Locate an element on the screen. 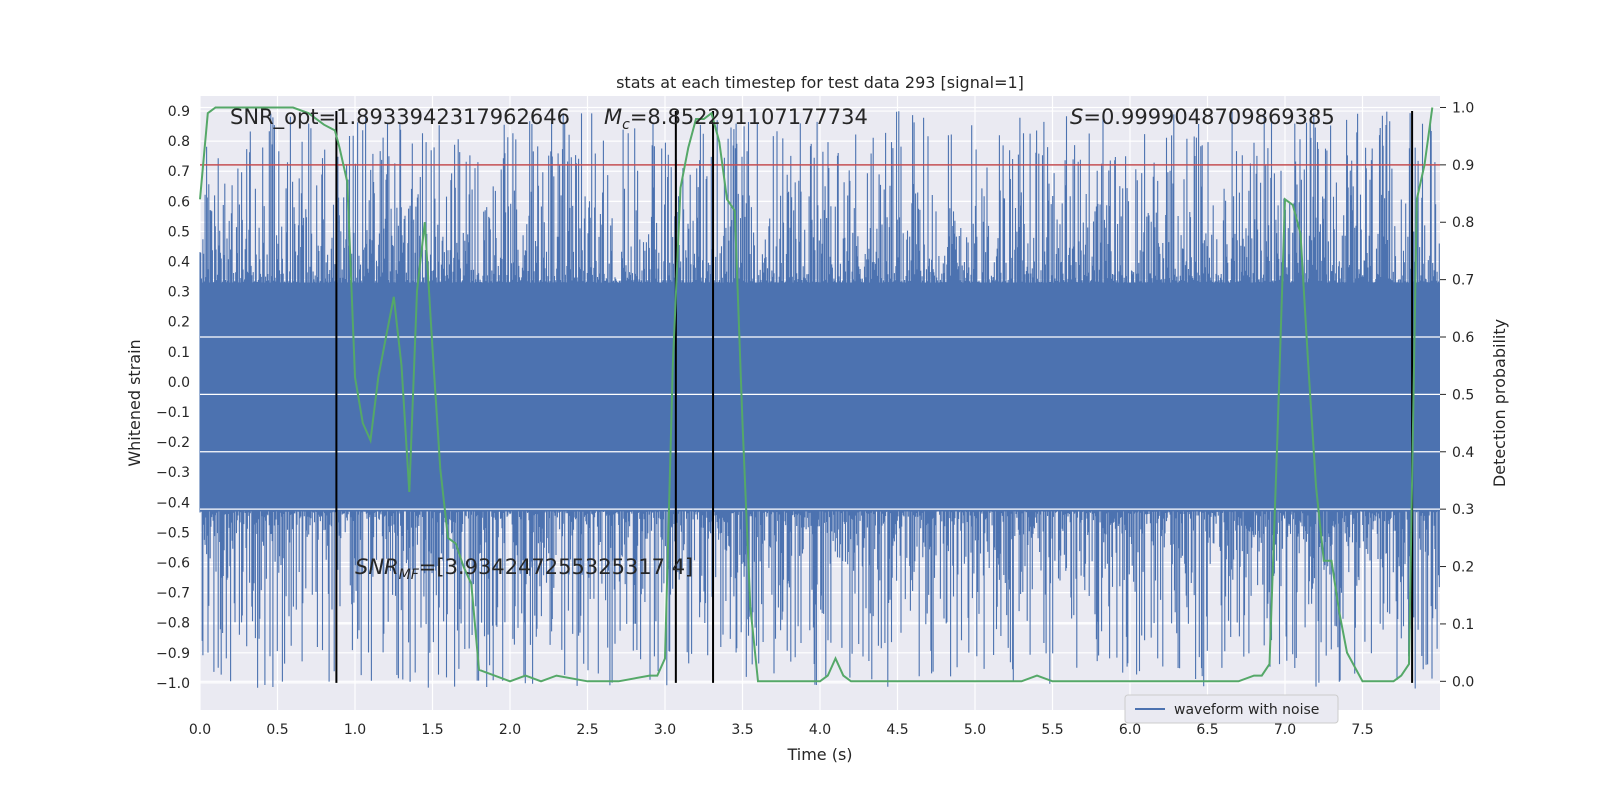  y-left-tick-label-6: 0.3 is located at coordinates (179, 293).